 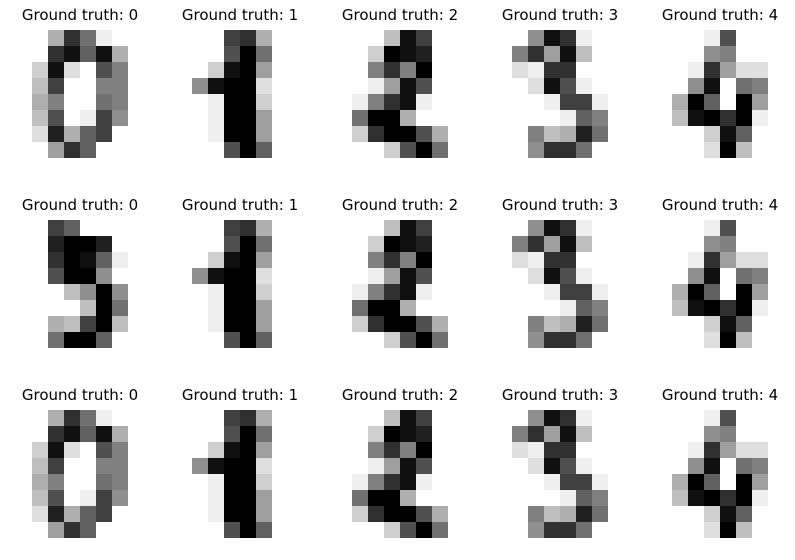 What do you see at coordinates (400, 395) in the screenshot?
I see `panel-title: Ground truth: 2` at bounding box center [400, 395].